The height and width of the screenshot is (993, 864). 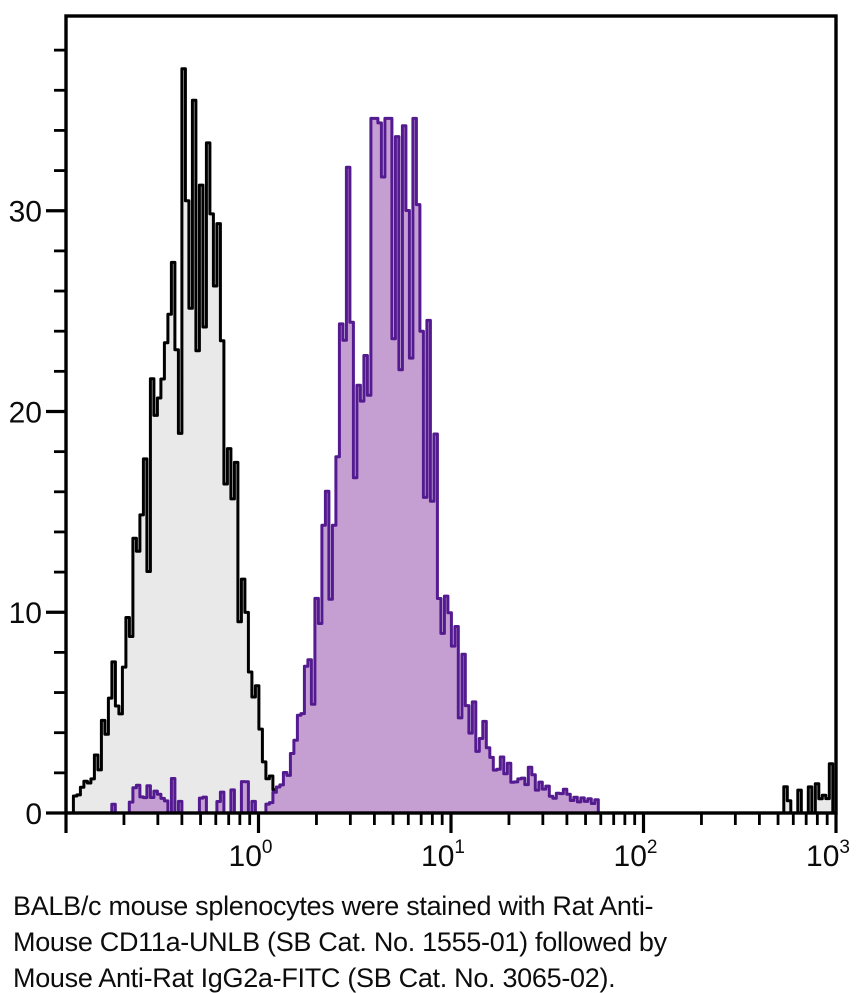 I want to click on x-tick-label: 10², so click(x=636, y=855).